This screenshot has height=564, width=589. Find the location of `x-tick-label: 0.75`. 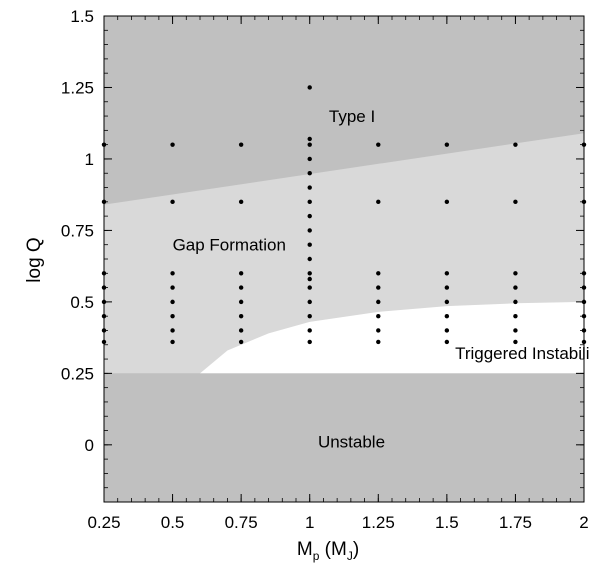

x-tick-label: 0.75 is located at coordinates (241, 522).